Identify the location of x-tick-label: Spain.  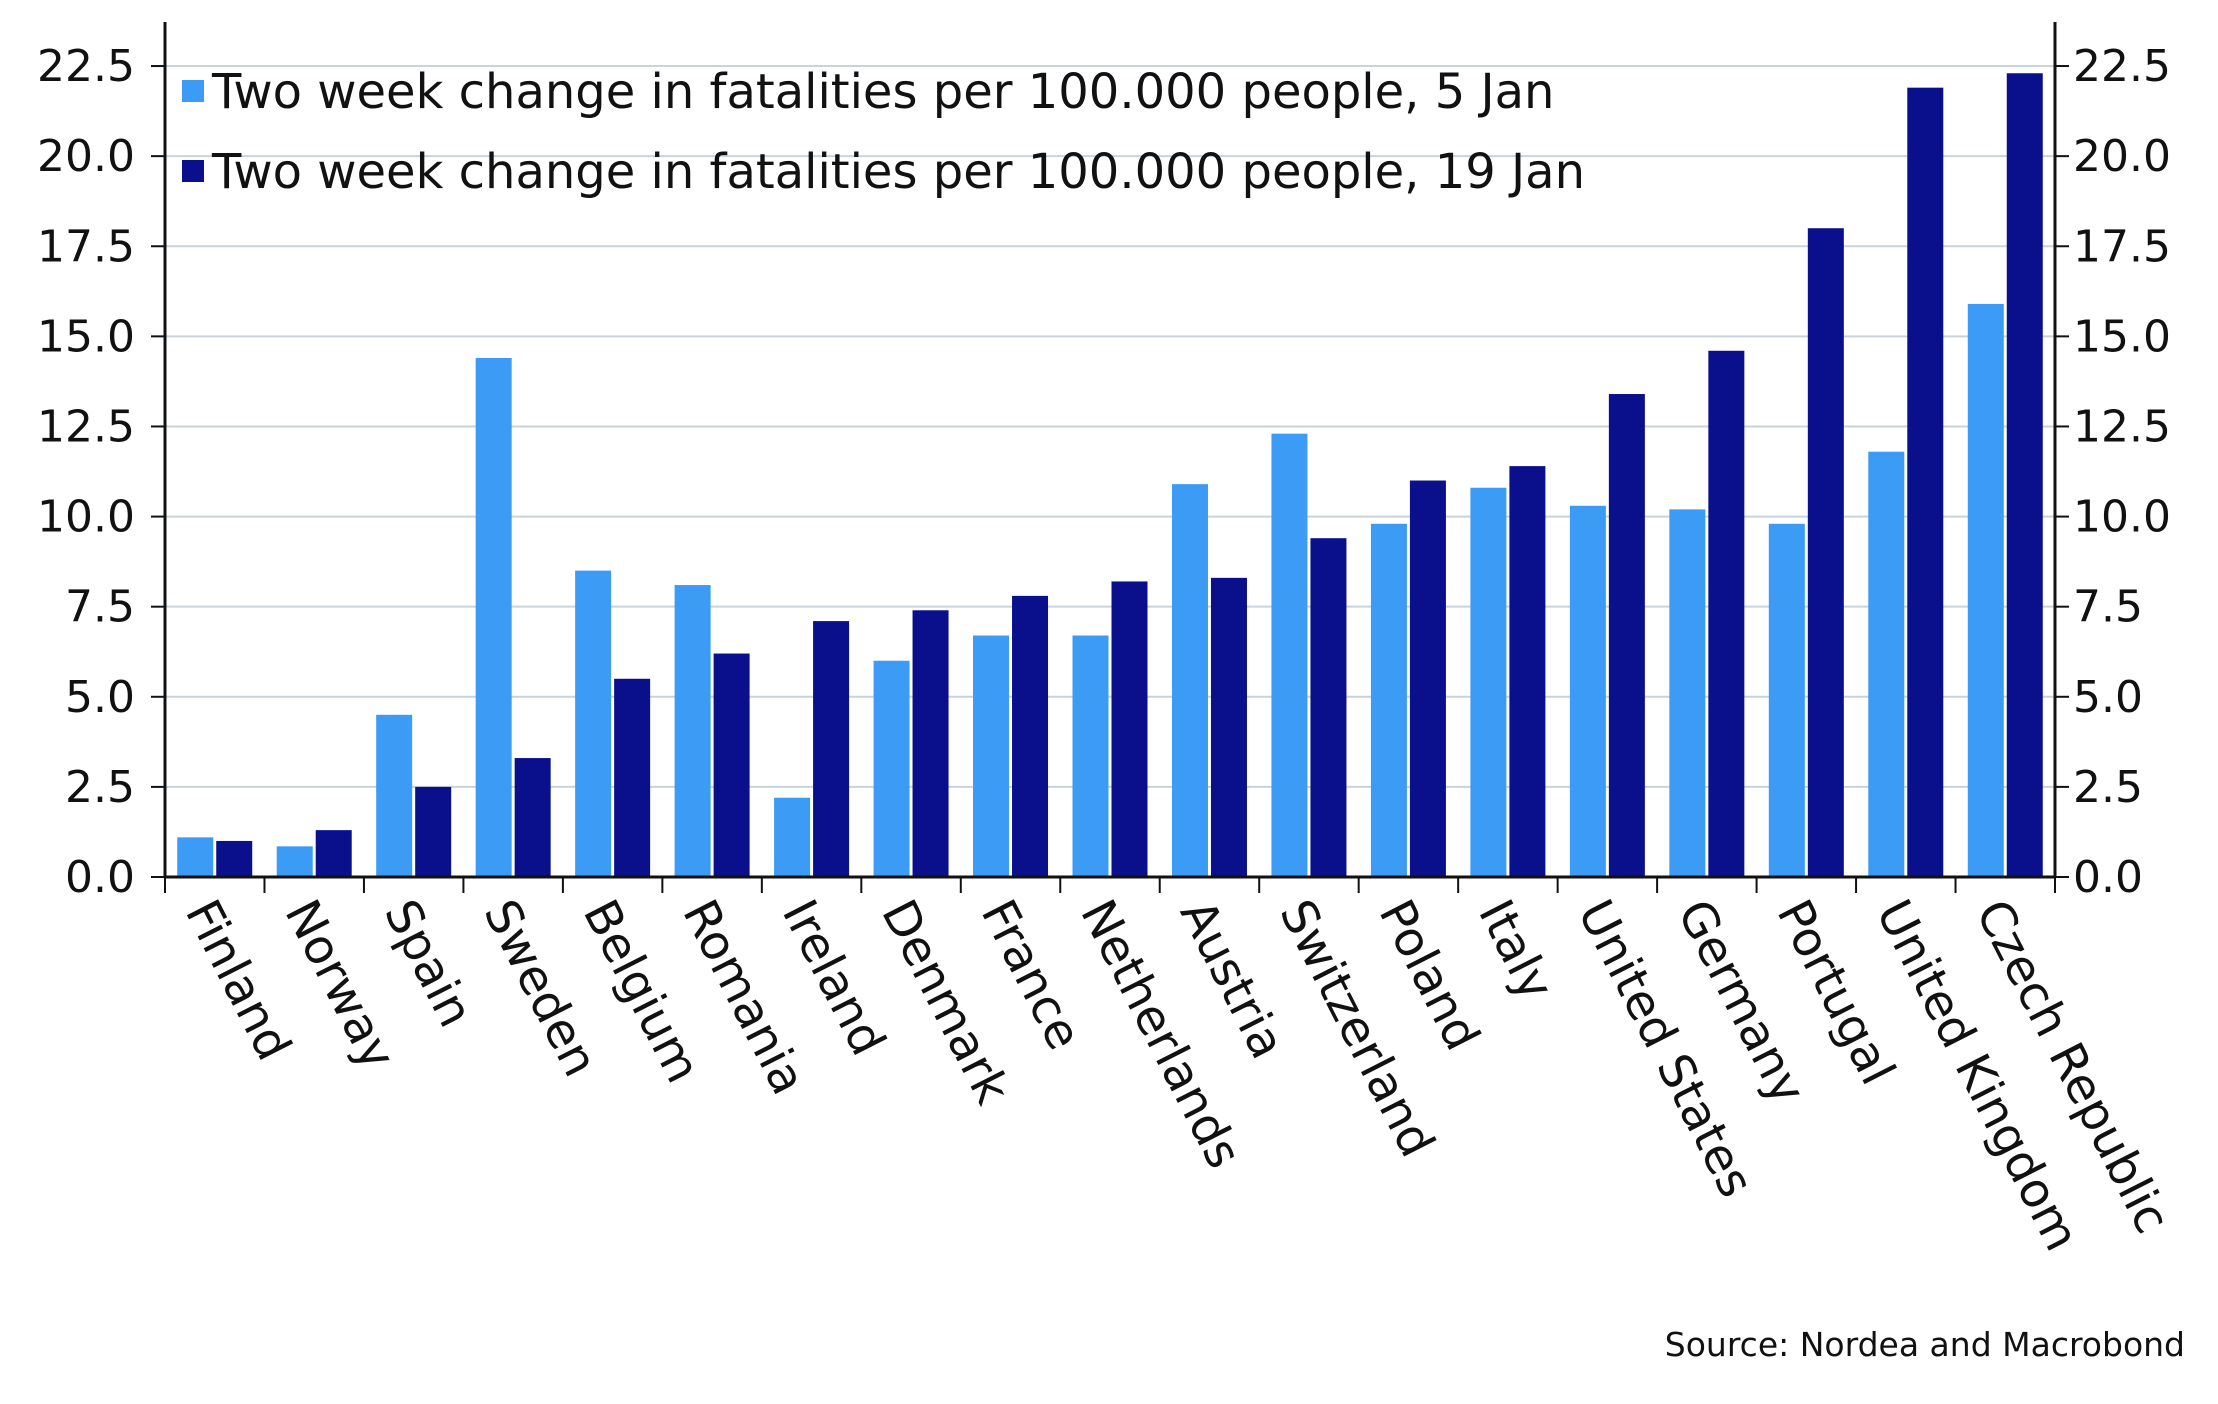
(428, 963).